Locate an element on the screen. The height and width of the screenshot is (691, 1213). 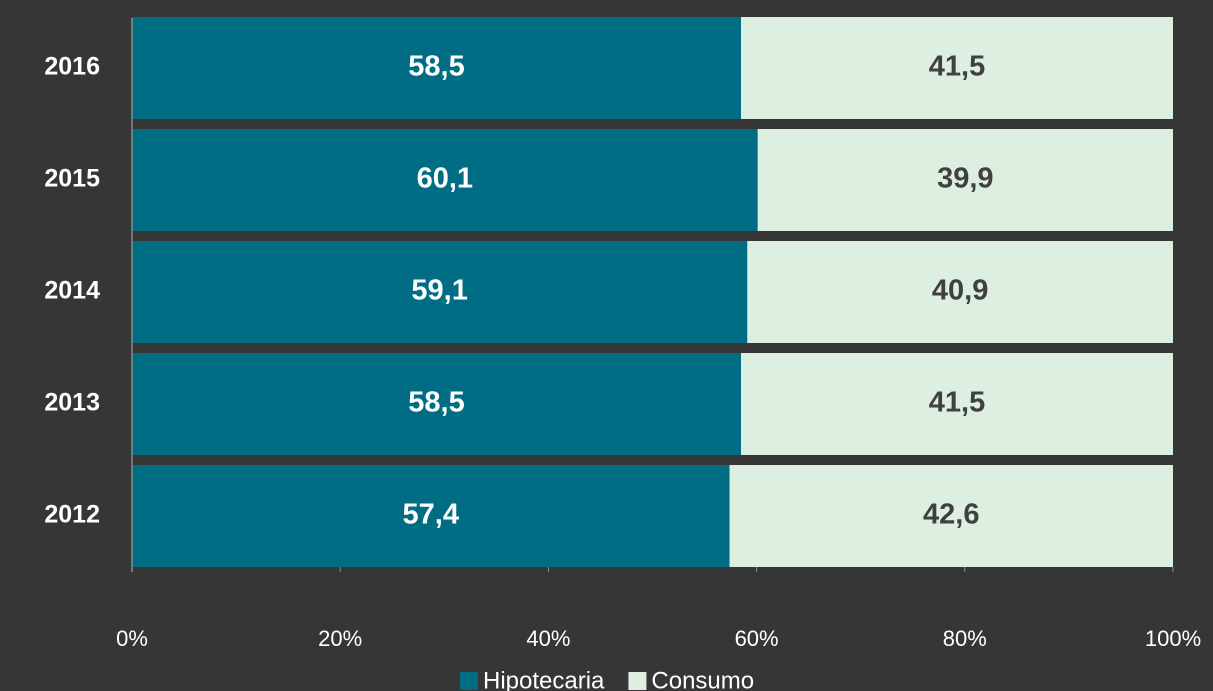
data-label: 60,1 is located at coordinates (445, 179).